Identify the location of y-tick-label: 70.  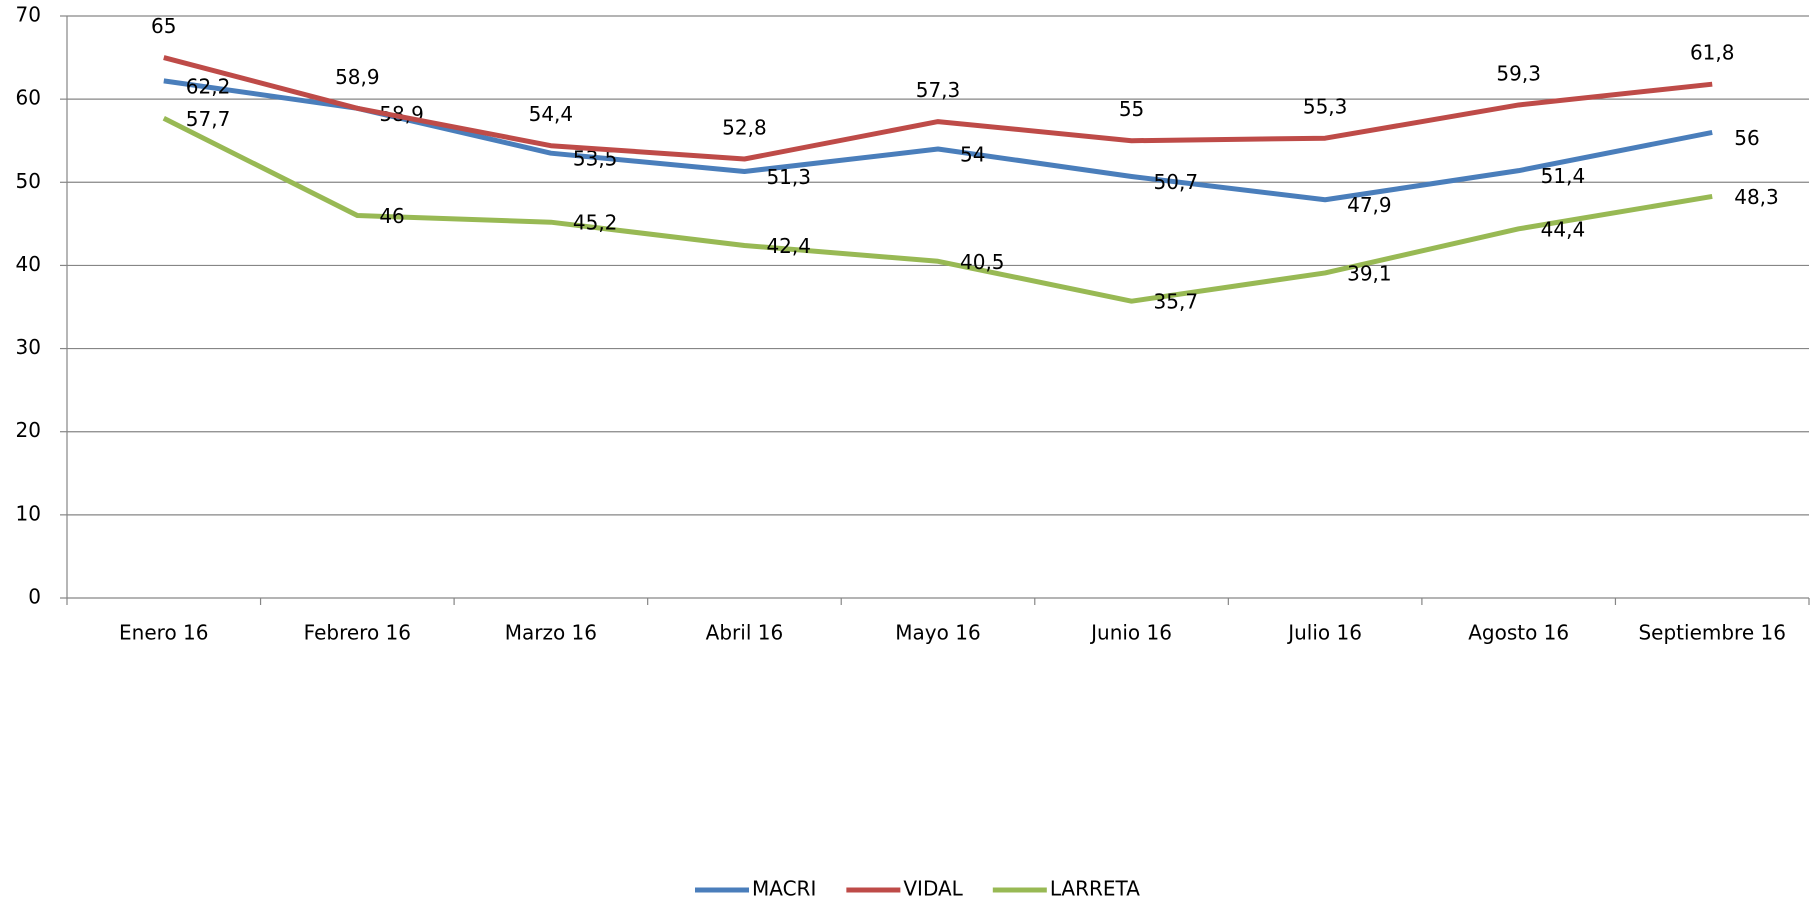
(28, 15).